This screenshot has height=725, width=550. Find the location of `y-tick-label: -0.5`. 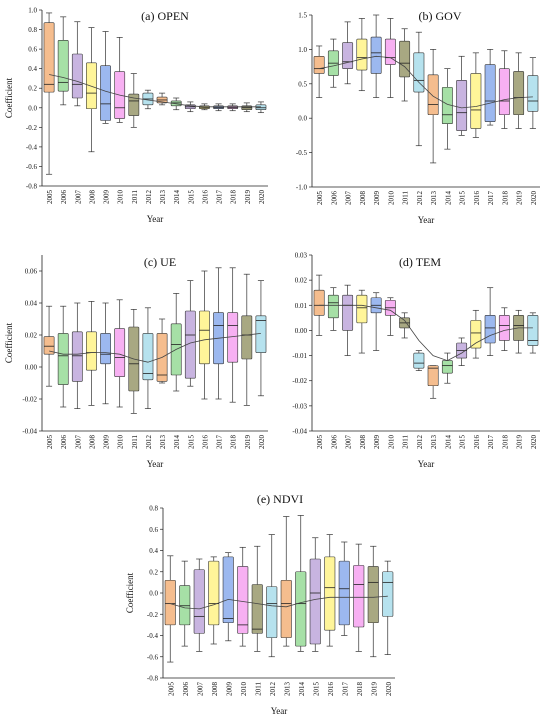

y-tick-label: -0.5 is located at coordinates (302, 153).